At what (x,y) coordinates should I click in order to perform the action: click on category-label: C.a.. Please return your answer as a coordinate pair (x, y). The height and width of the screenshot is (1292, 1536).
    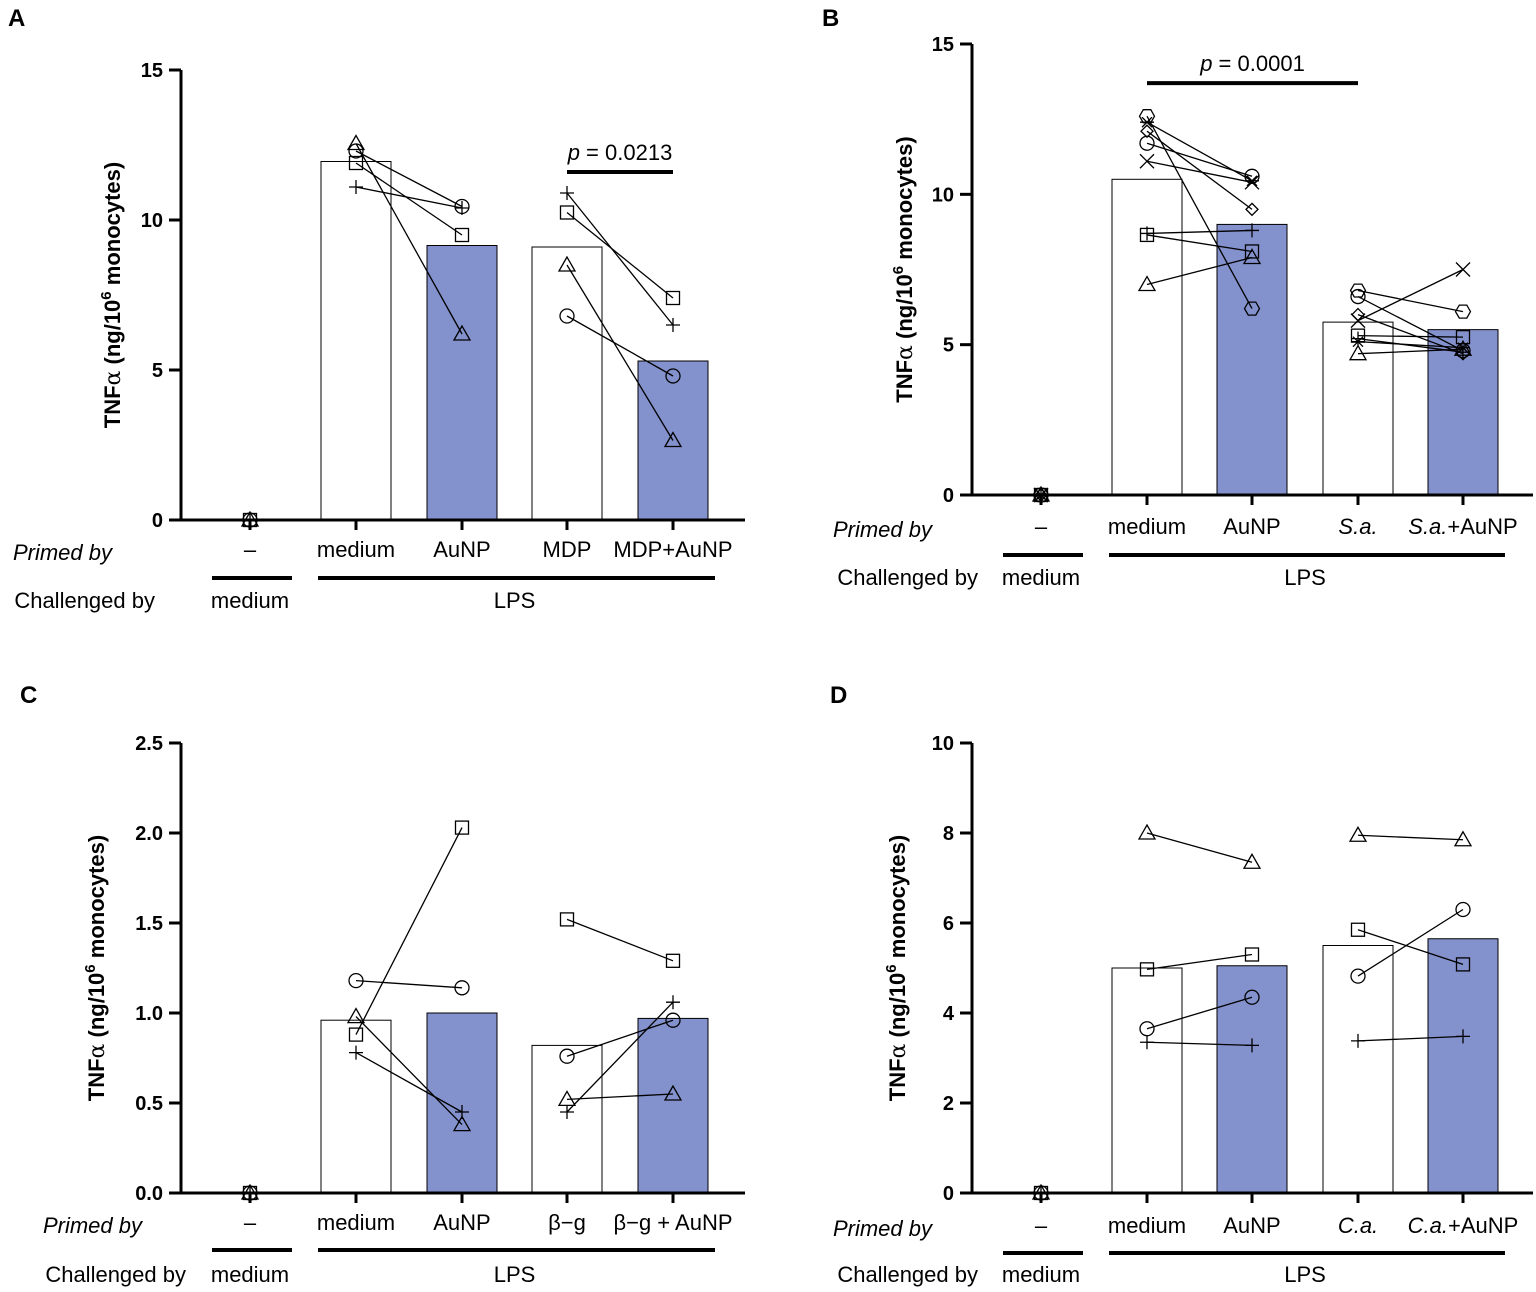
    Looking at the image, I should click on (1358, 1225).